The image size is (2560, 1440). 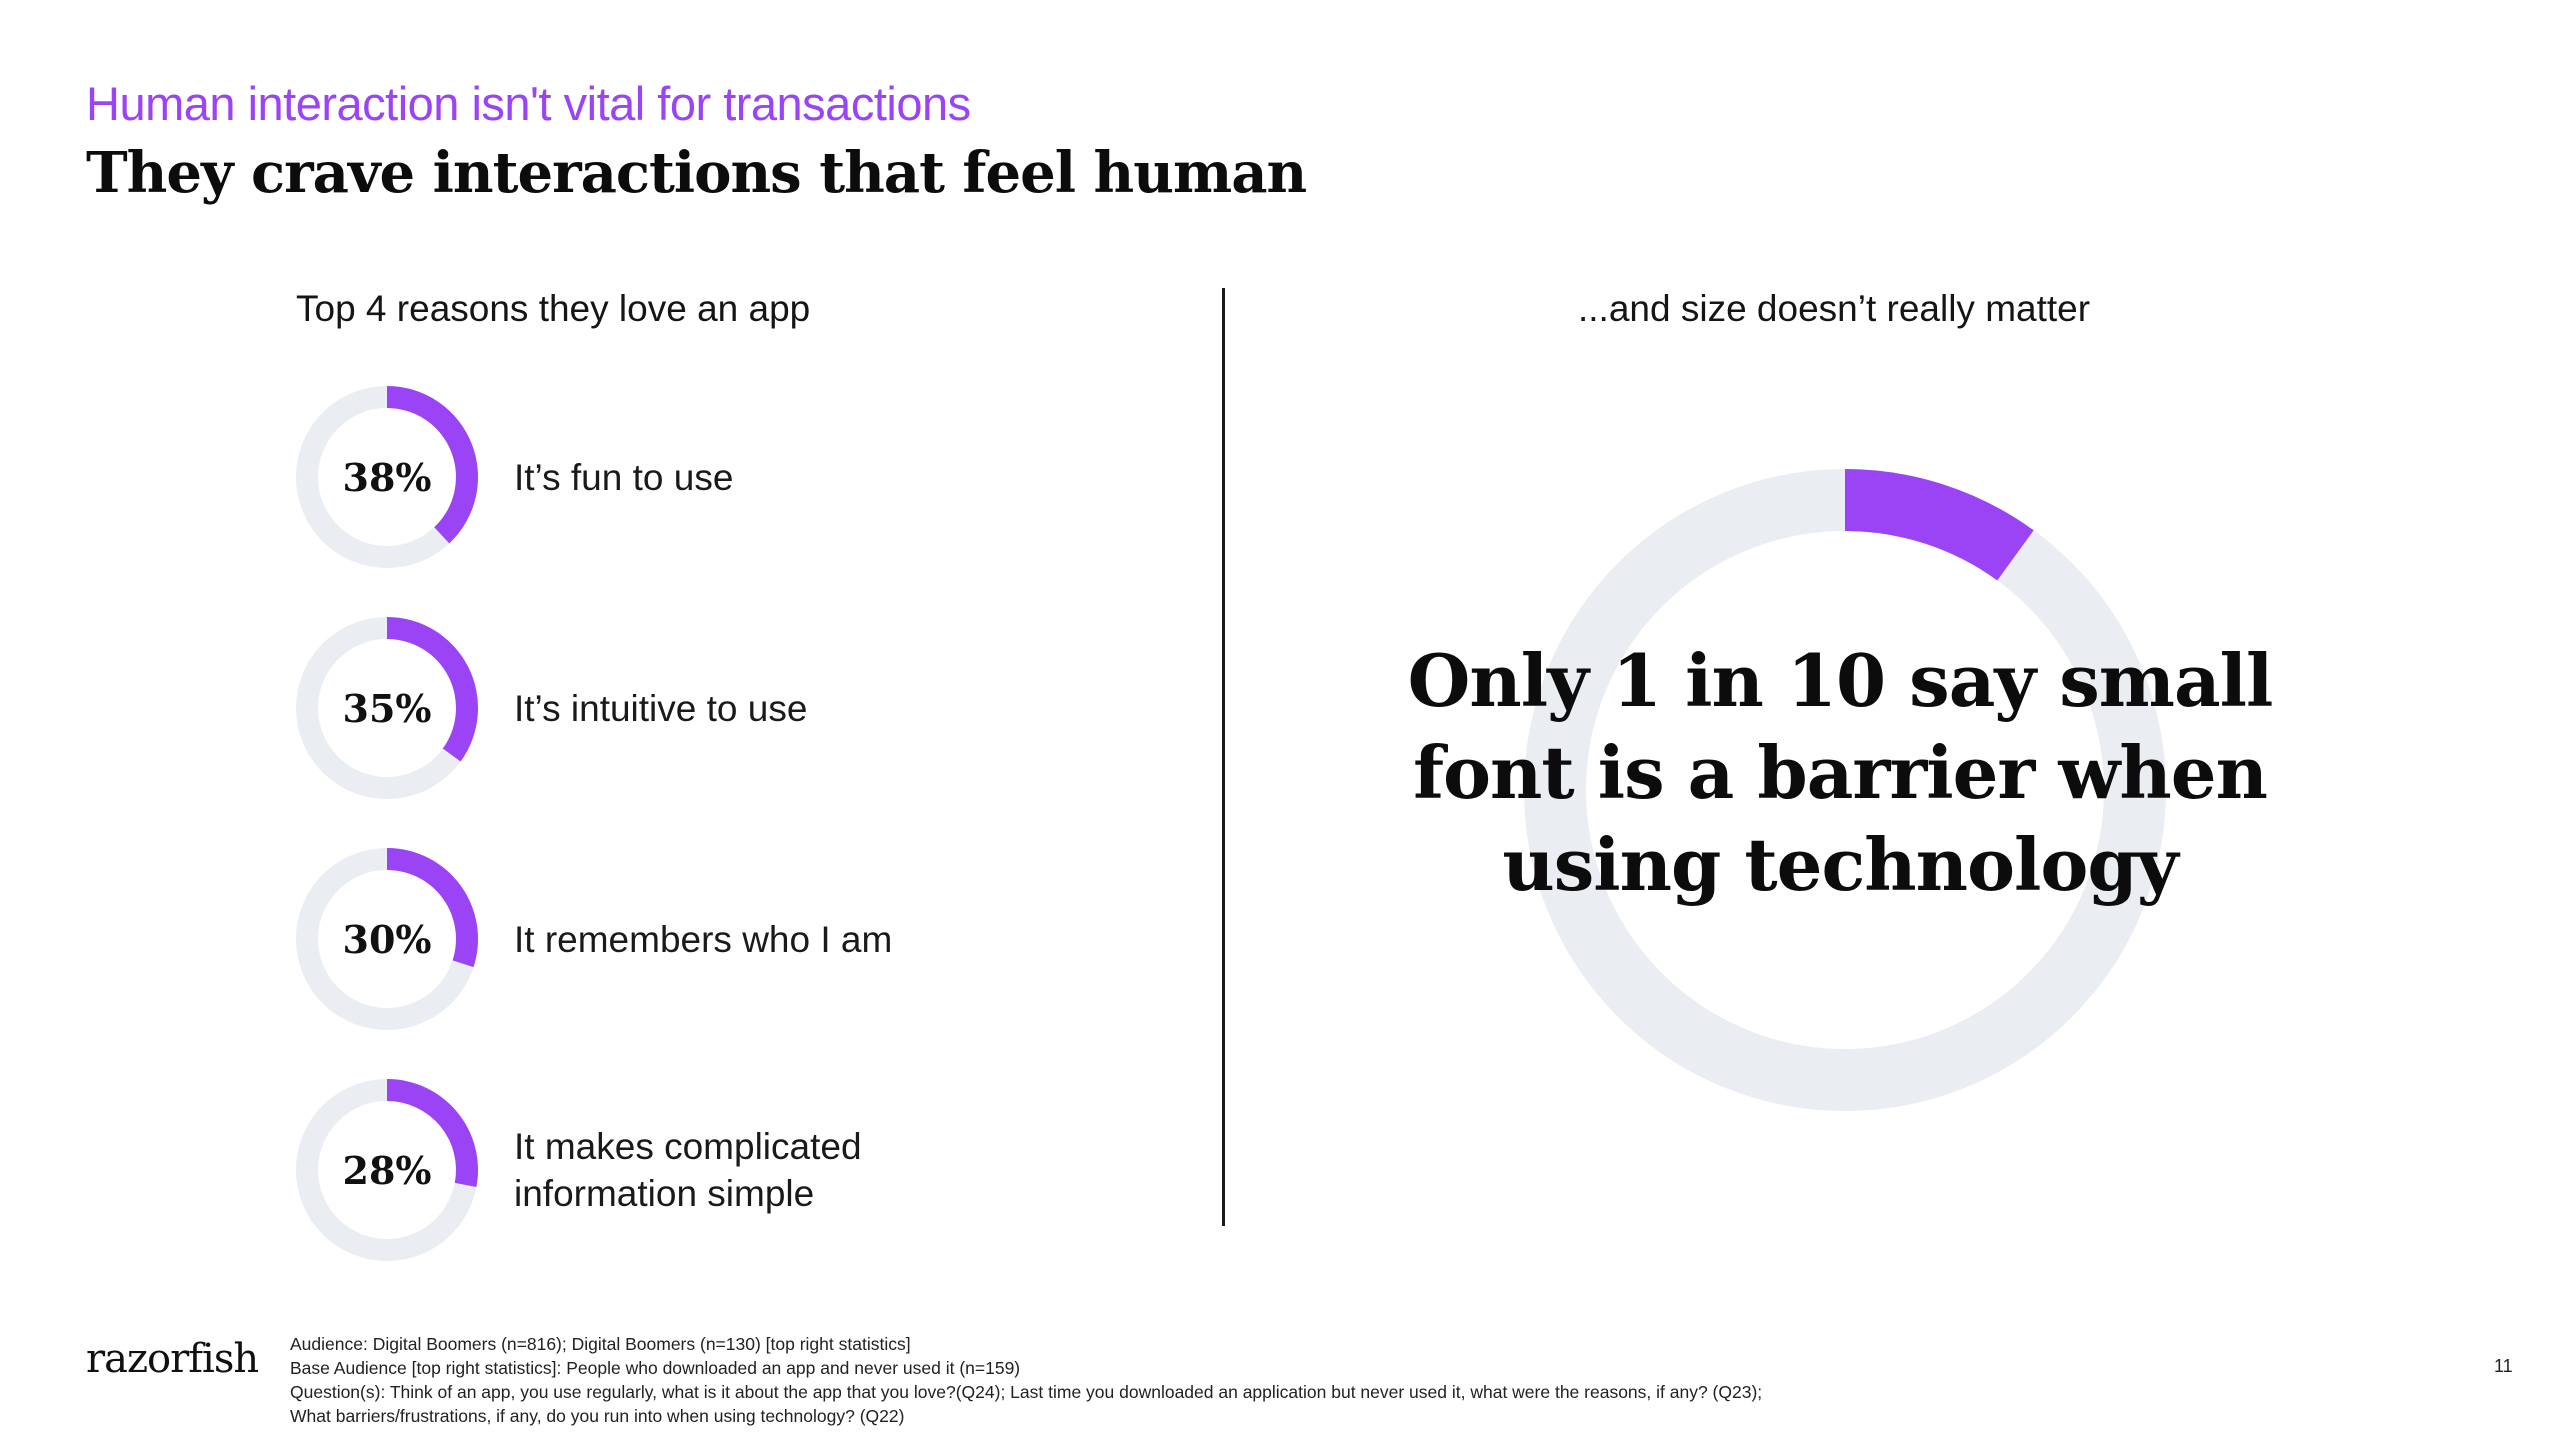 What do you see at coordinates (1223, 757) in the screenshot?
I see `column-divider` at bounding box center [1223, 757].